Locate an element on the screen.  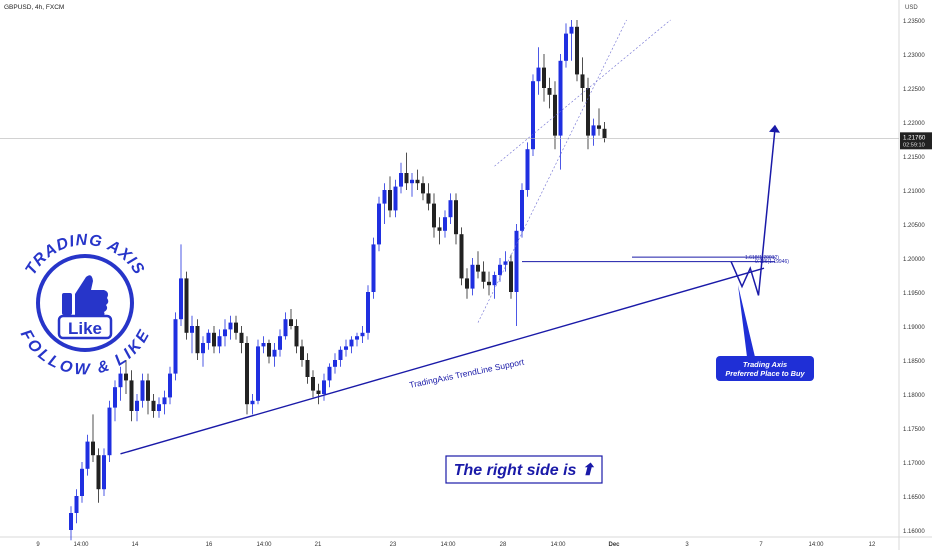
price-tick: 1.22500 is located at coordinates (914, 90).